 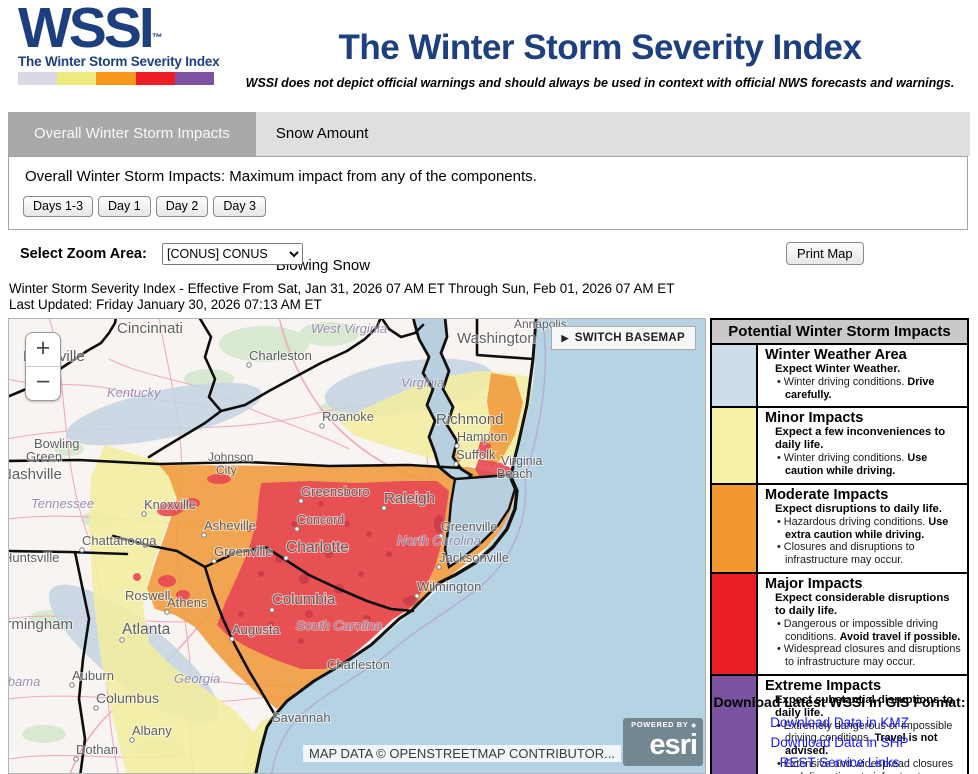 What do you see at coordinates (127, 698) in the screenshot?
I see `city-label: Columbus` at bounding box center [127, 698].